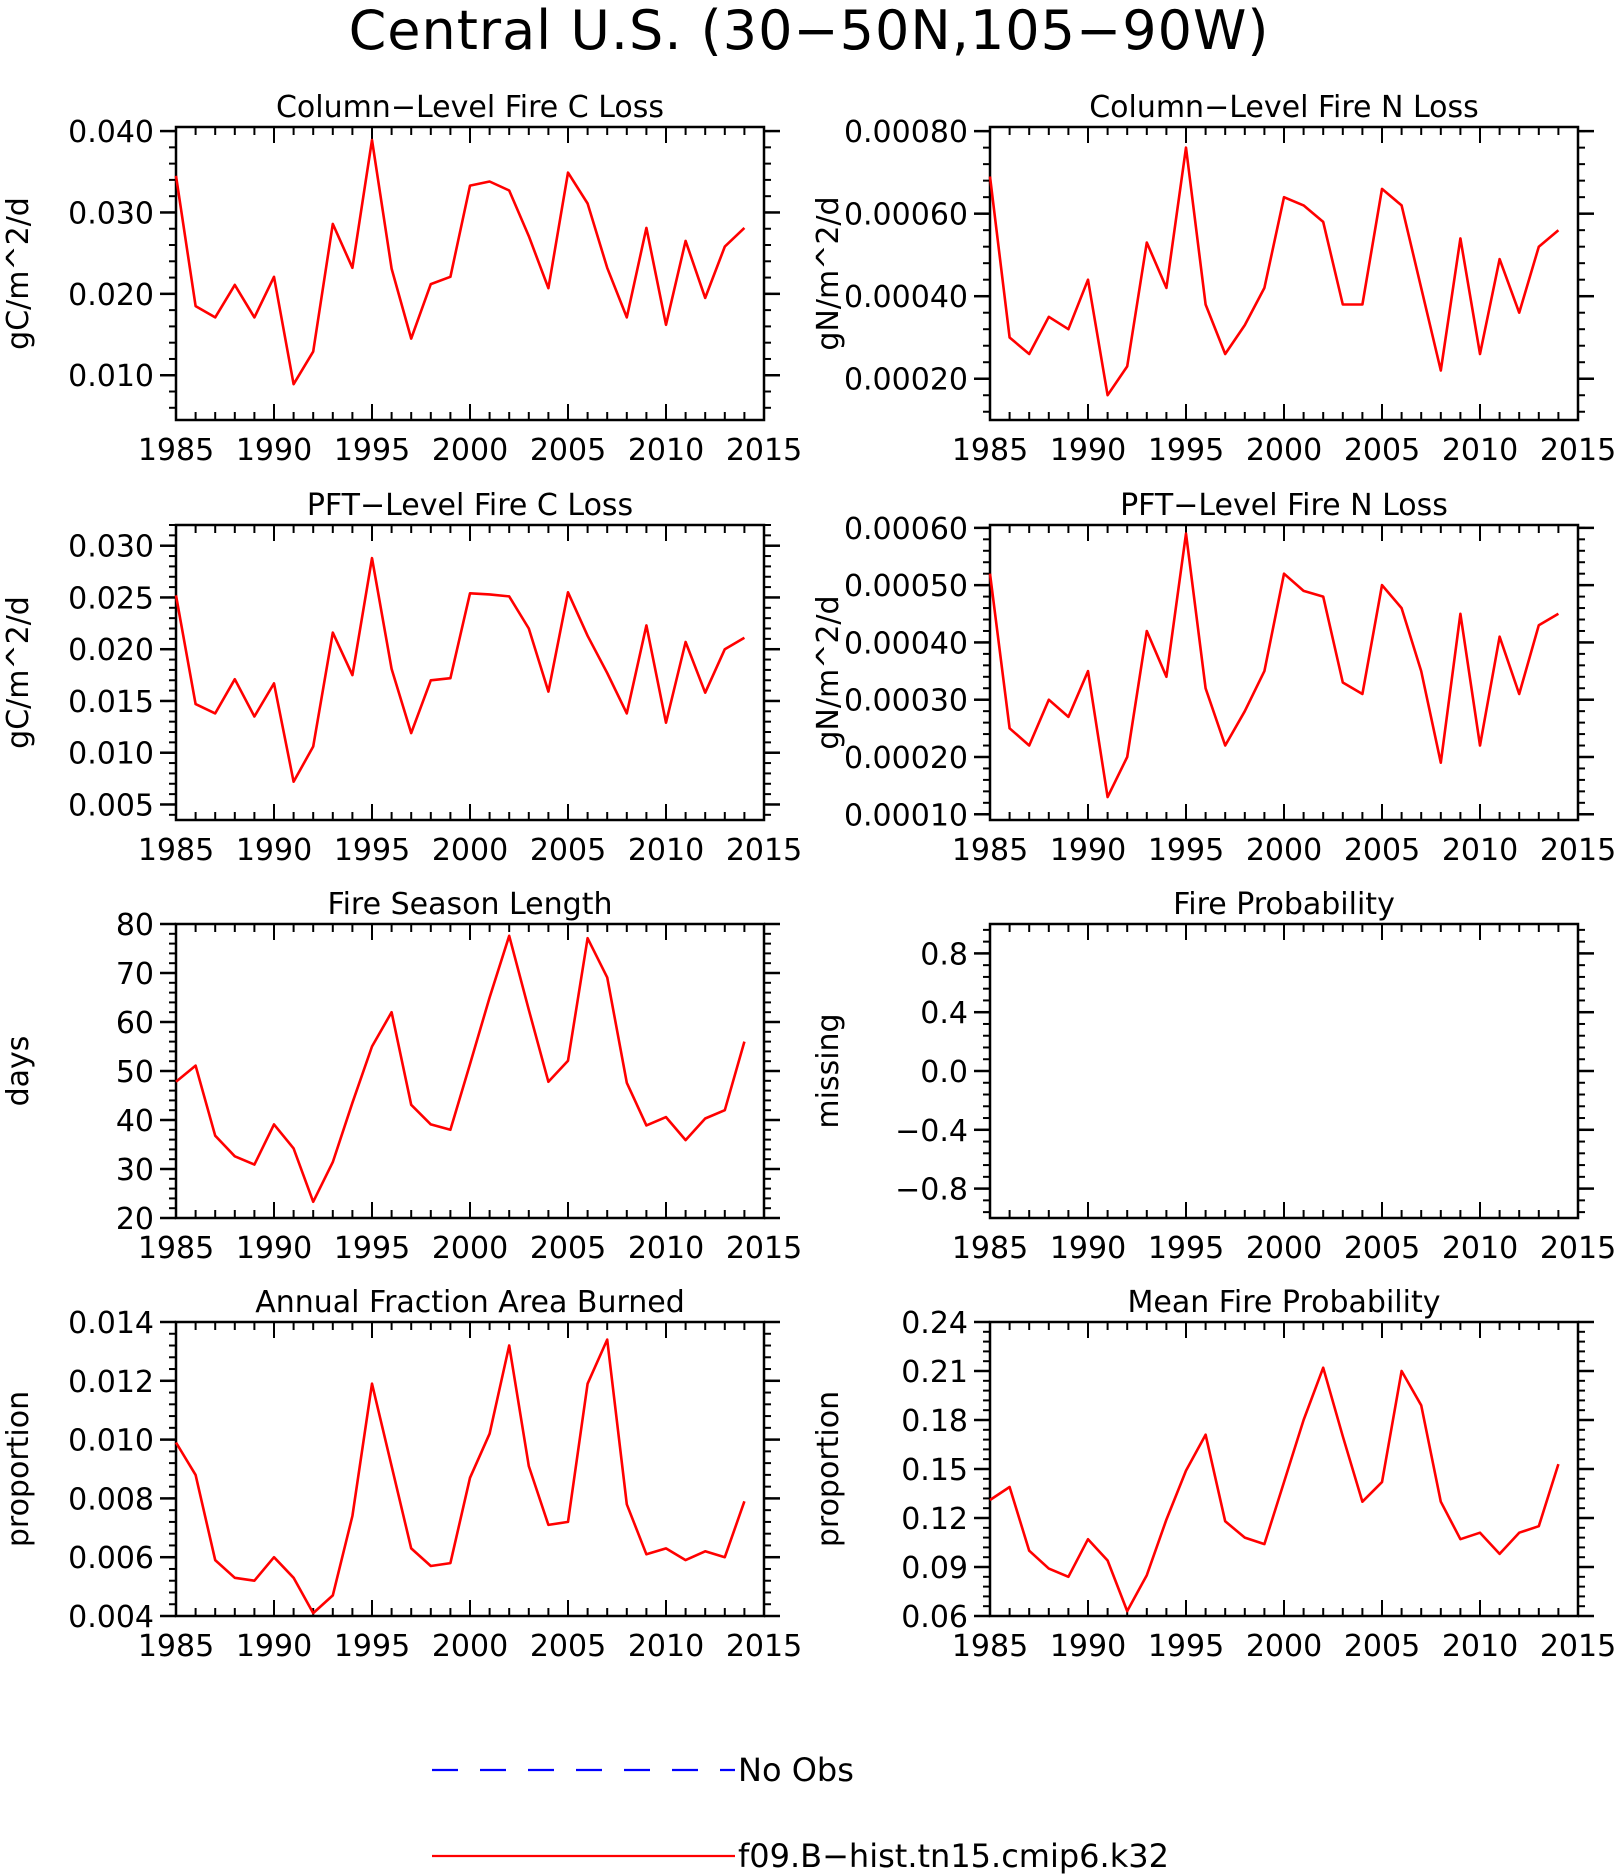 The height and width of the screenshot is (1875, 1618). What do you see at coordinates (990, 1248) in the screenshot?
I see `panel-6-xtick-label: 1985` at bounding box center [990, 1248].